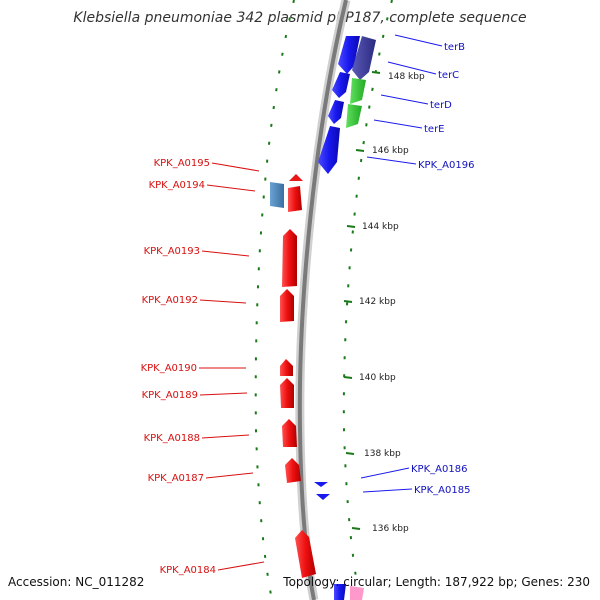 This screenshot has height=600, width=600. I want to click on label-KPK_A0187: KPK_A0187, so click(176, 478).